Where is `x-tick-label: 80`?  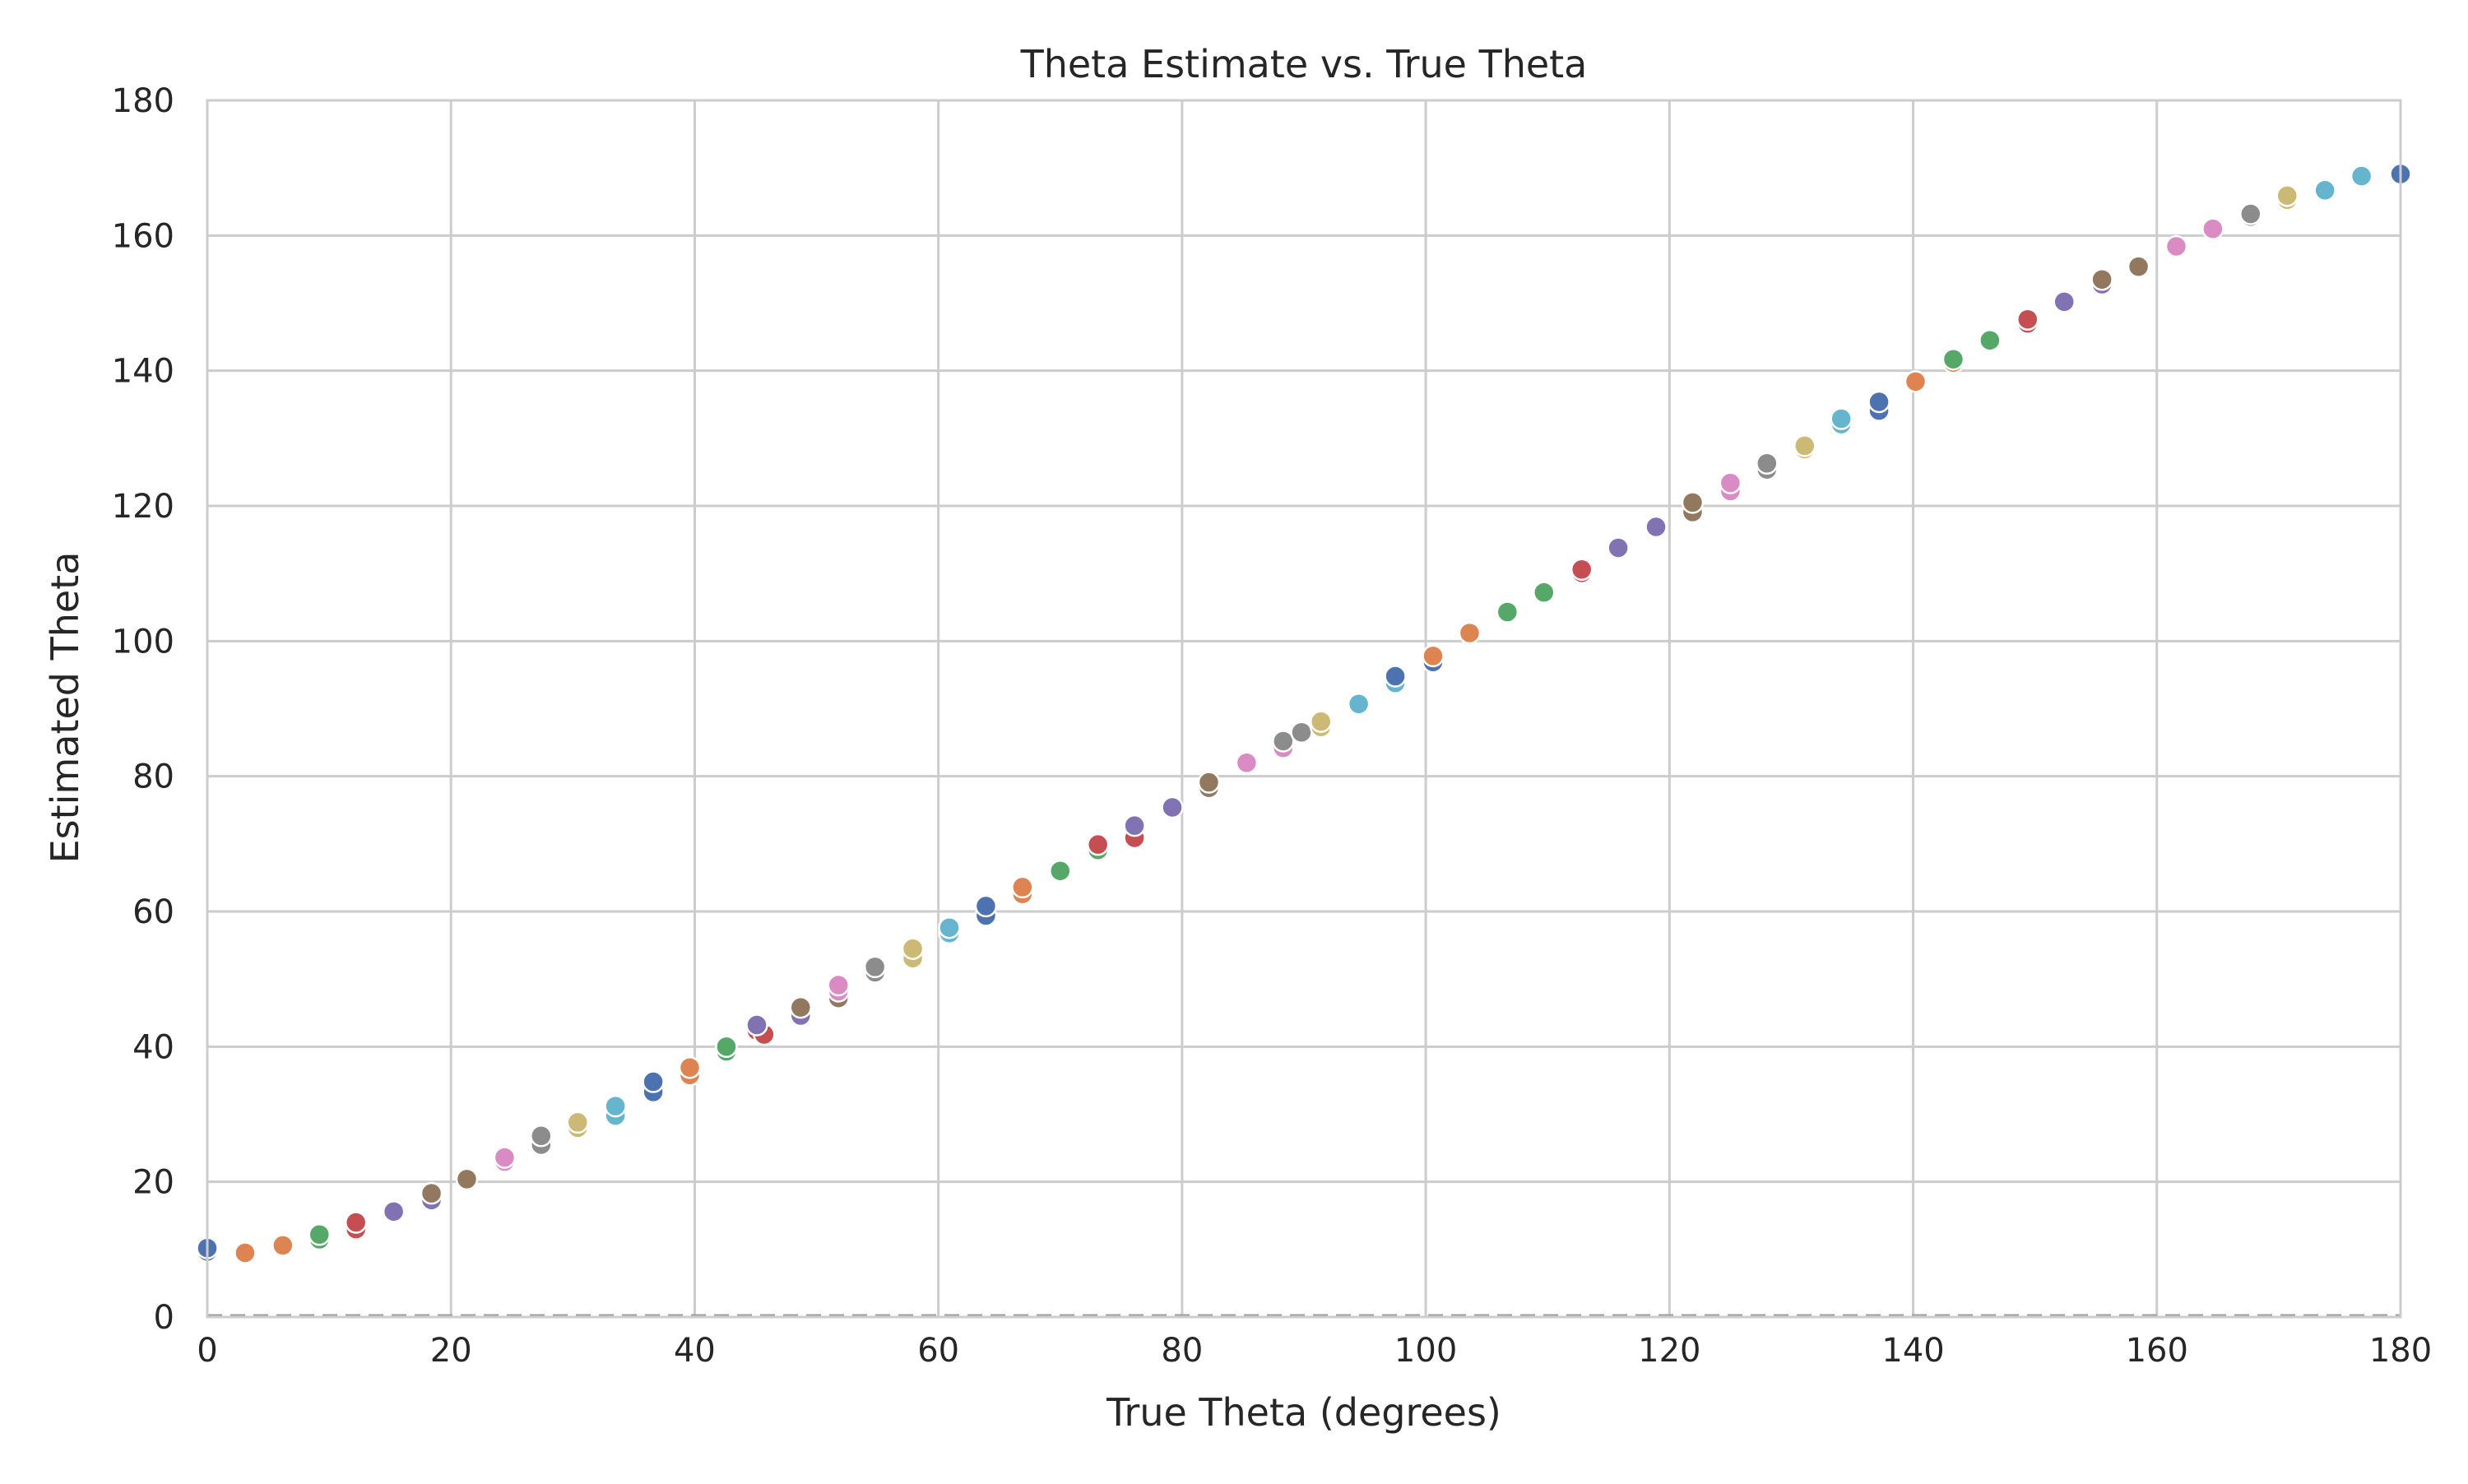
x-tick-label: 80 is located at coordinates (1182, 1351).